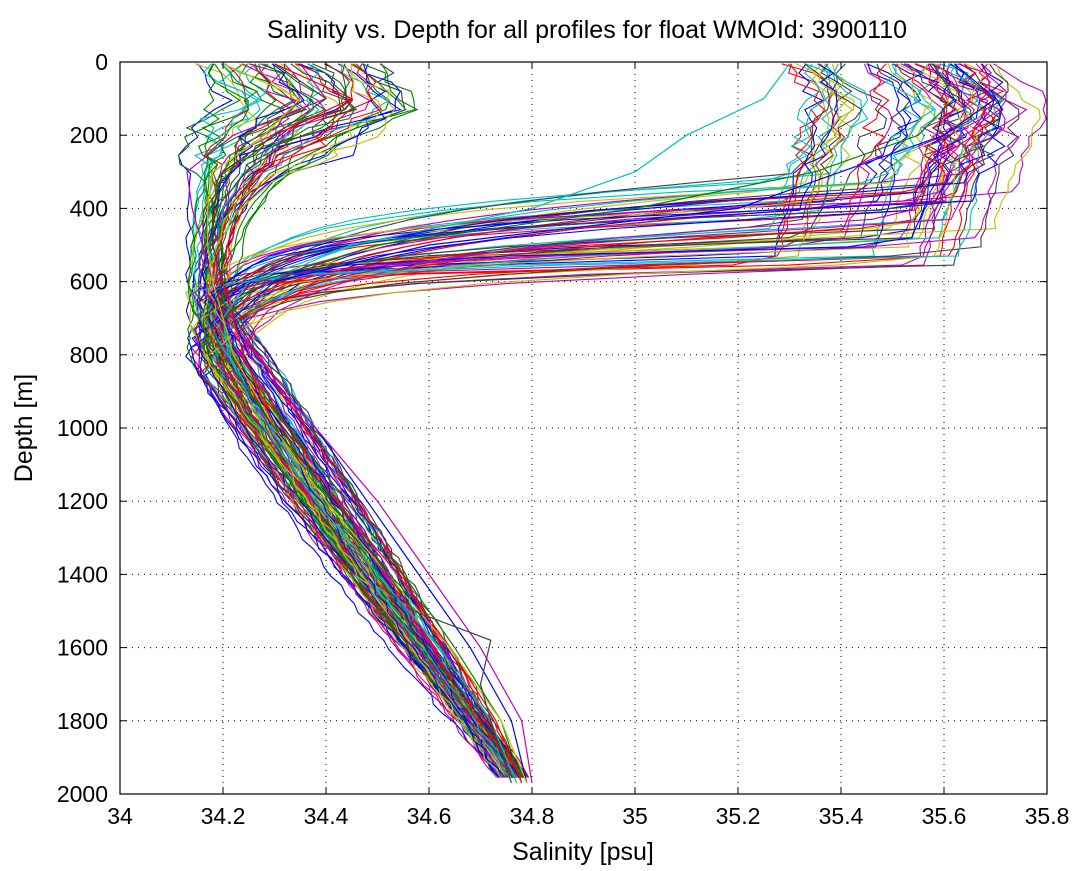  I want to click on x-tick-label: 34.6, so click(429, 816).